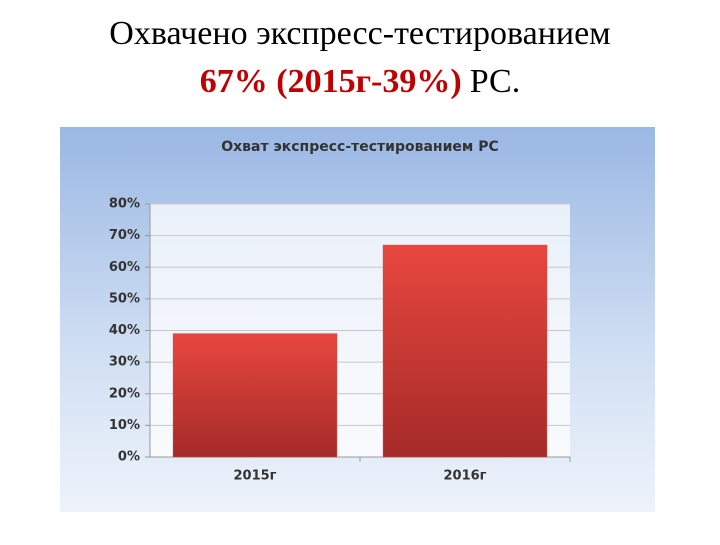 The height and width of the screenshot is (545, 720). I want to click on y-tick-label: 0%, so click(129, 457).